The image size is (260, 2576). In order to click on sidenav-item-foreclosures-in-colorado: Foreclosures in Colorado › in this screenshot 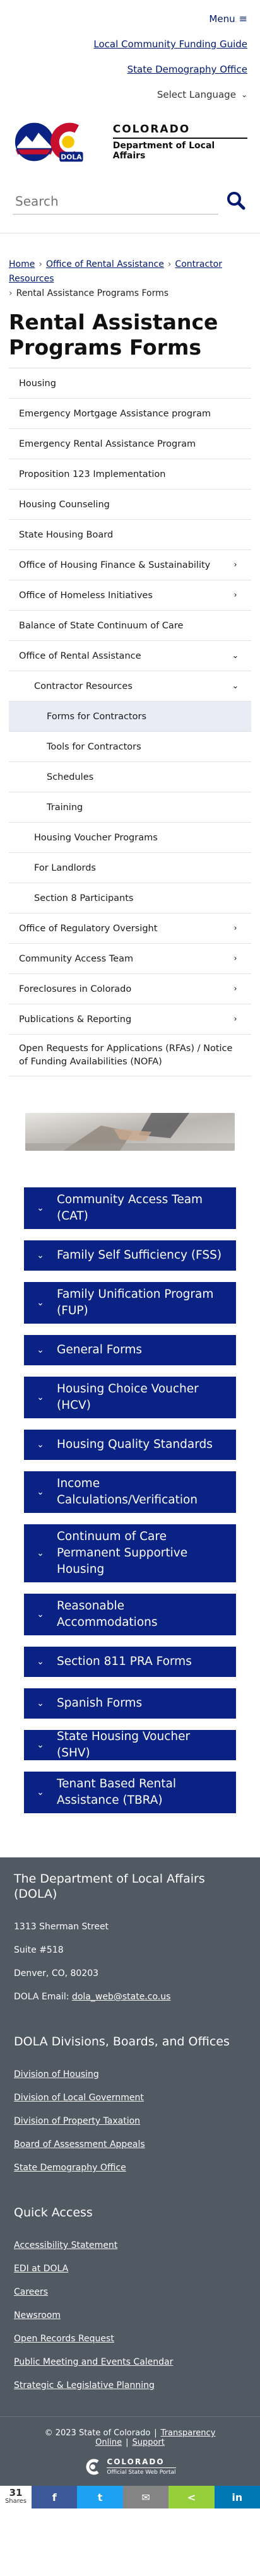, I will do `click(130, 989)`.